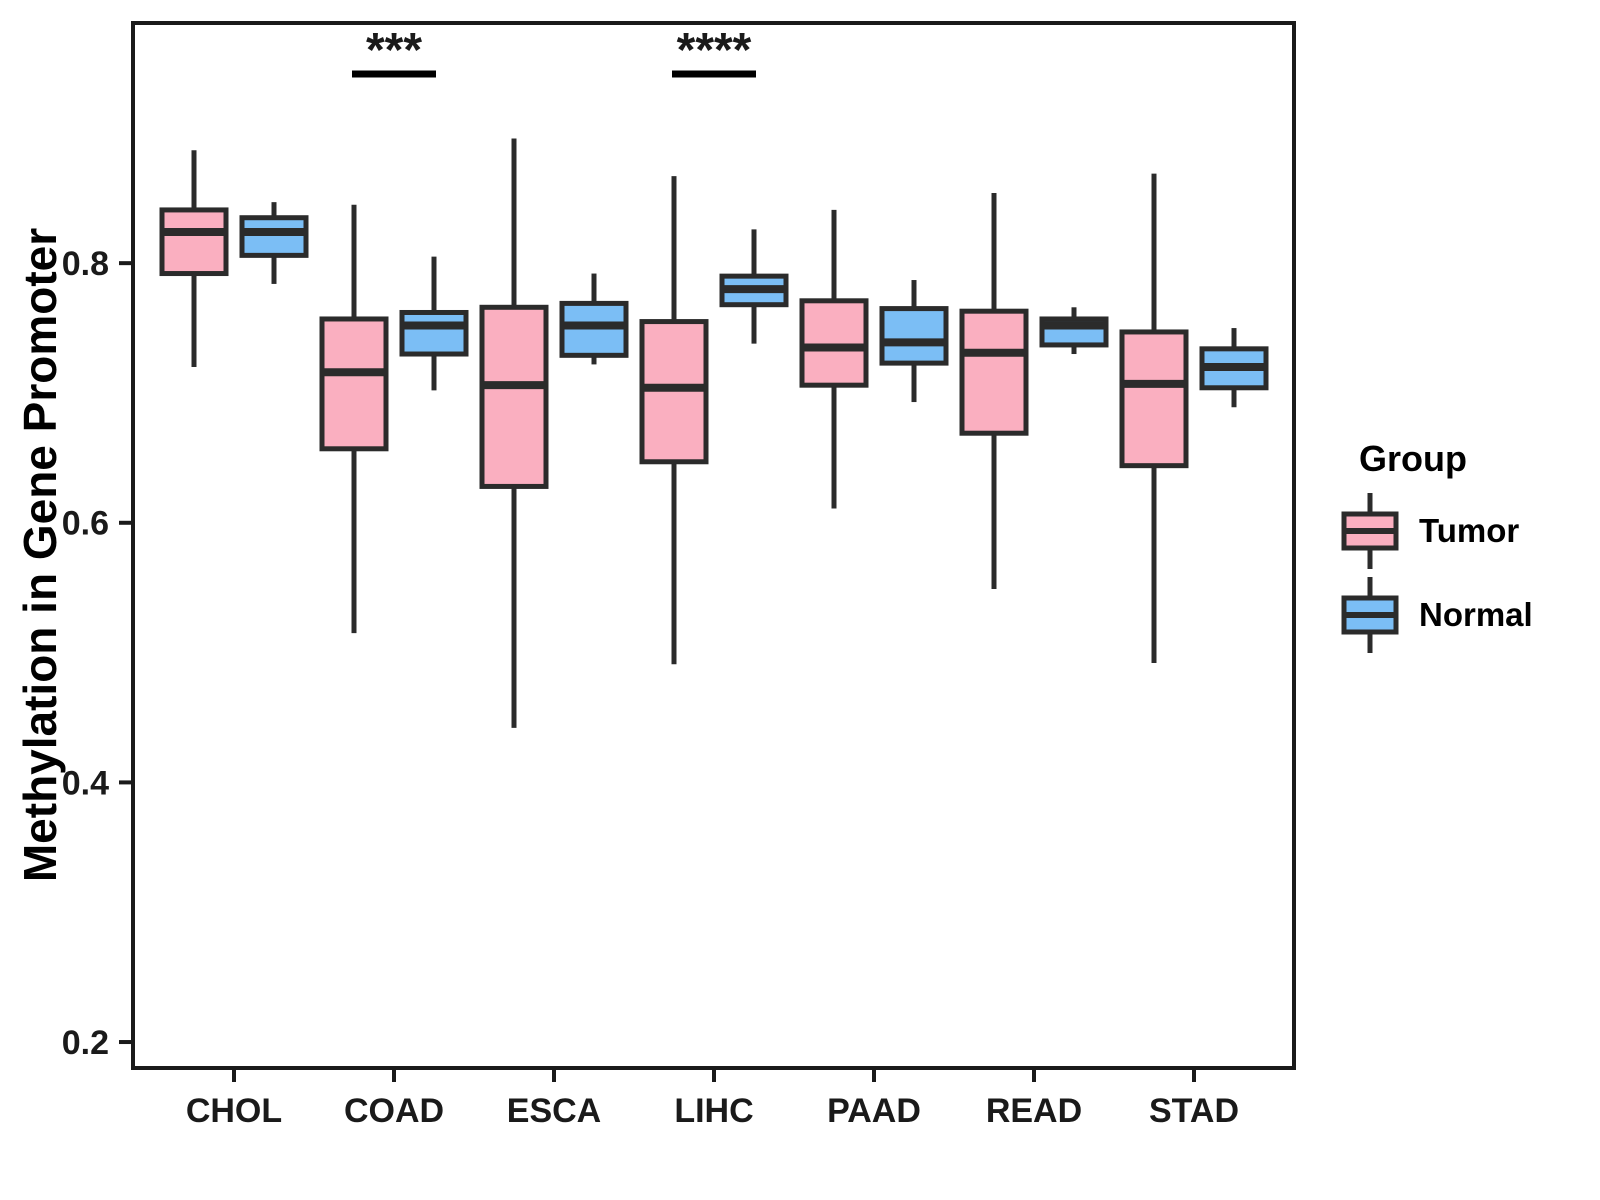  I want to click on normal-box-chol, so click(274, 236).